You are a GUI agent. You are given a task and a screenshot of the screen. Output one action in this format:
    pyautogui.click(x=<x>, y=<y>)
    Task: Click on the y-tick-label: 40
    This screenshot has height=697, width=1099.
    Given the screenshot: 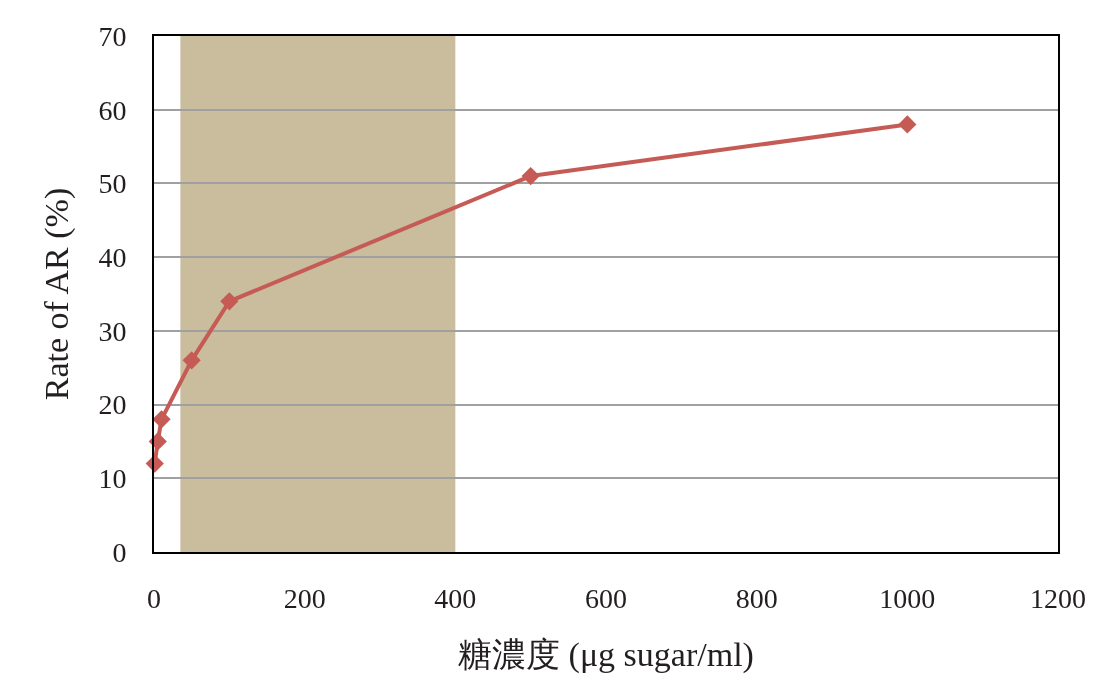 What is the action you would take?
    pyautogui.click(x=112, y=257)
    